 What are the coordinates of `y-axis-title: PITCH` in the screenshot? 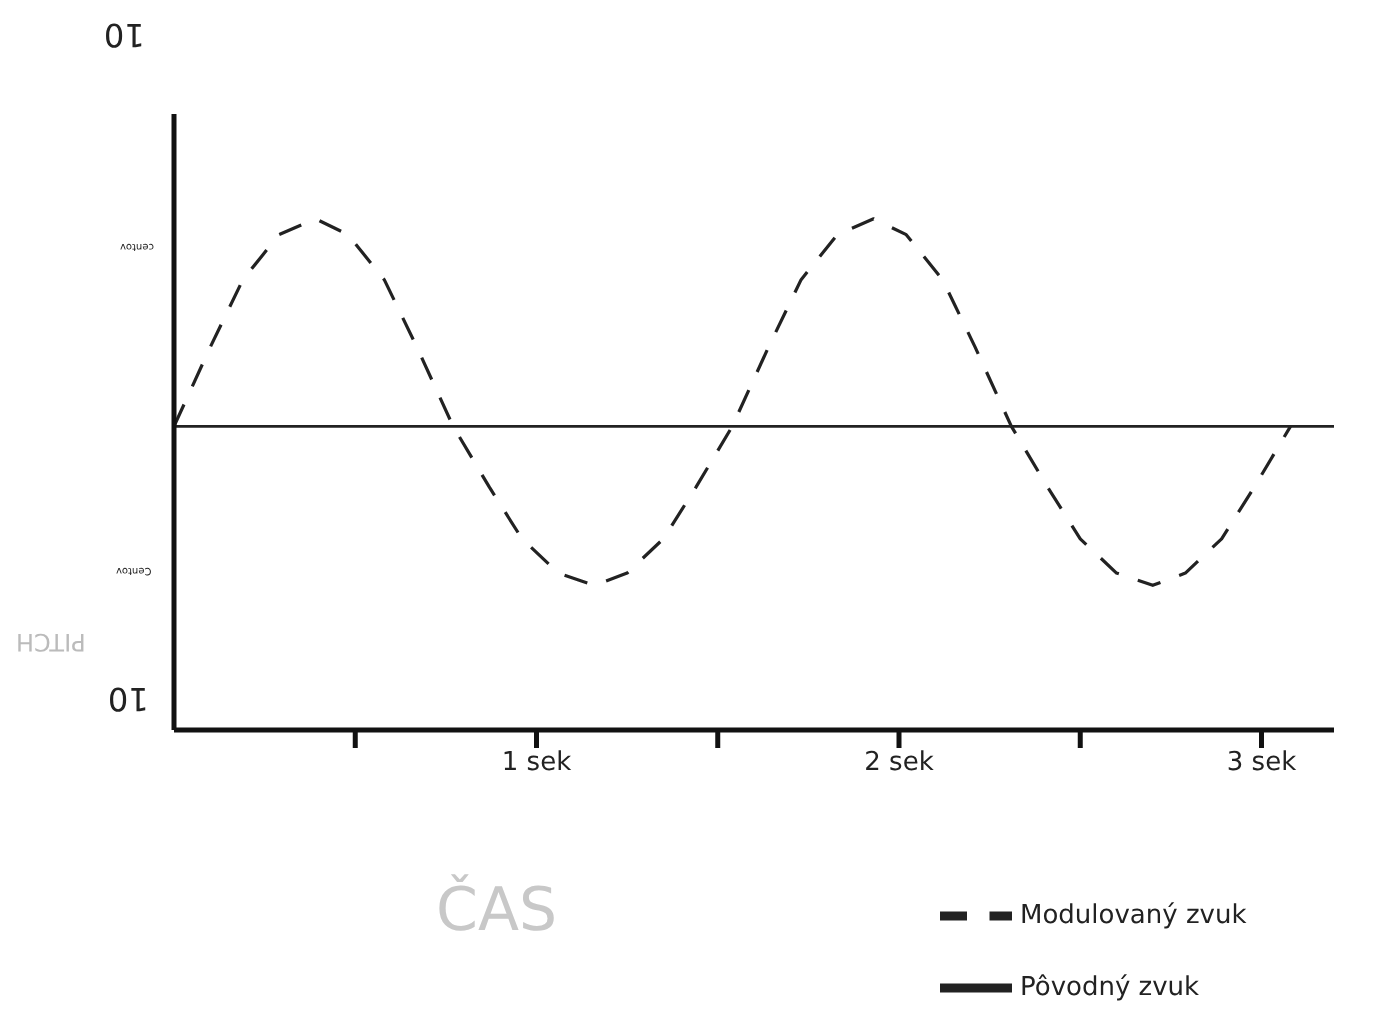 It's located at (51, 642).